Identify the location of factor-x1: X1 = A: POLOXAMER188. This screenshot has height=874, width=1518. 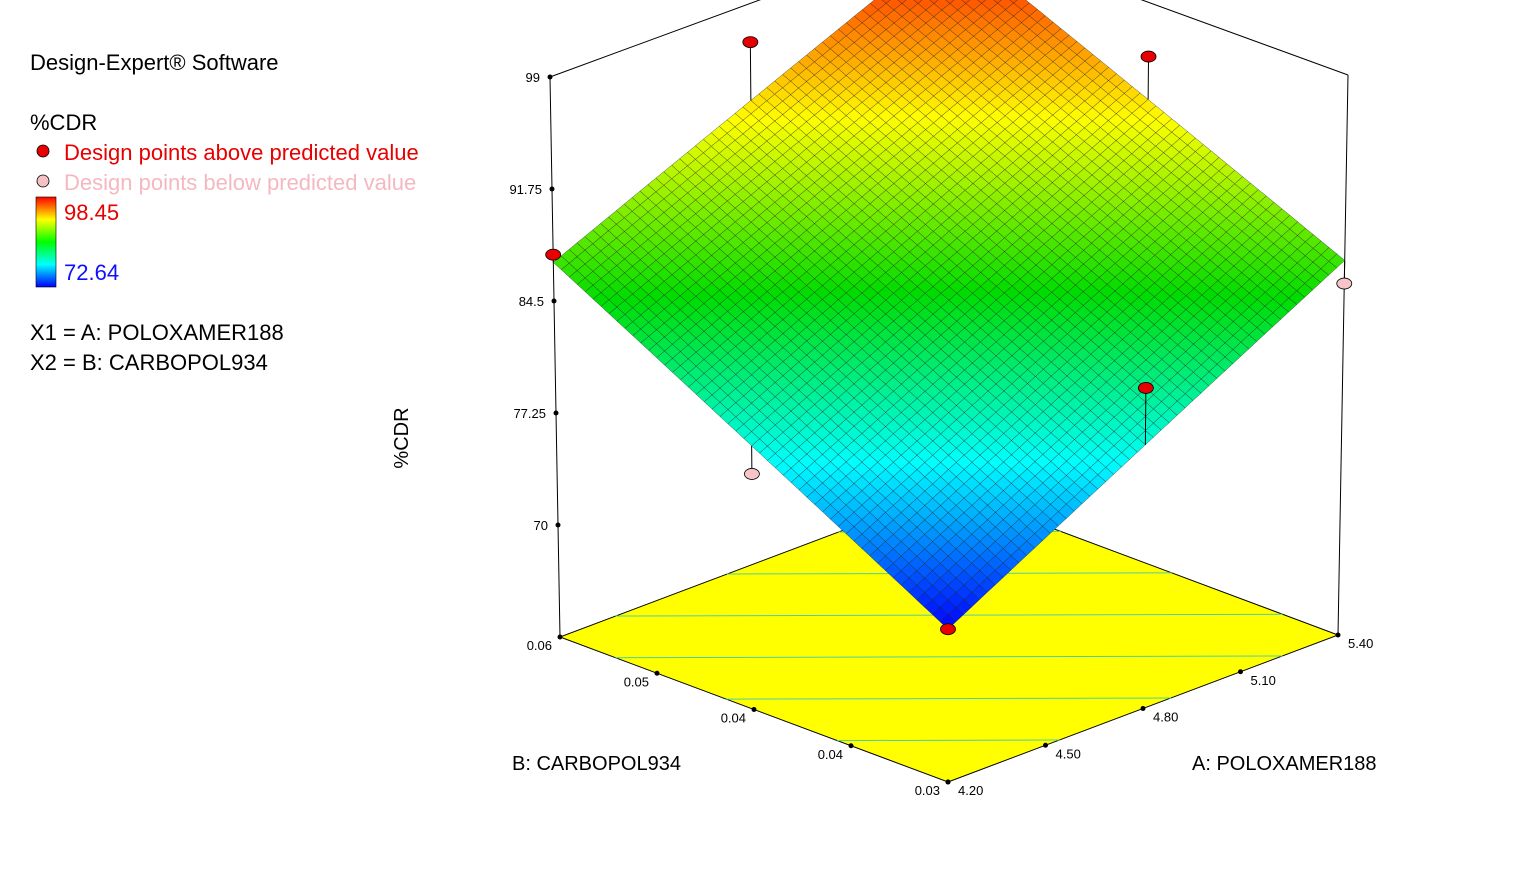
(157, 332).